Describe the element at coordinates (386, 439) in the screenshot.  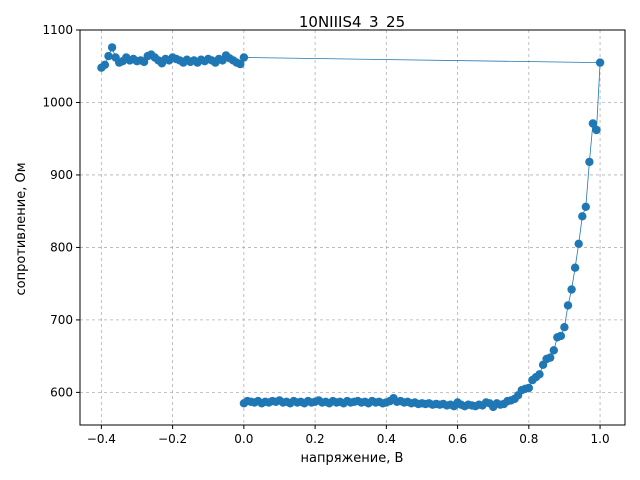
I see `x-tick-label: 0.4` at that location.